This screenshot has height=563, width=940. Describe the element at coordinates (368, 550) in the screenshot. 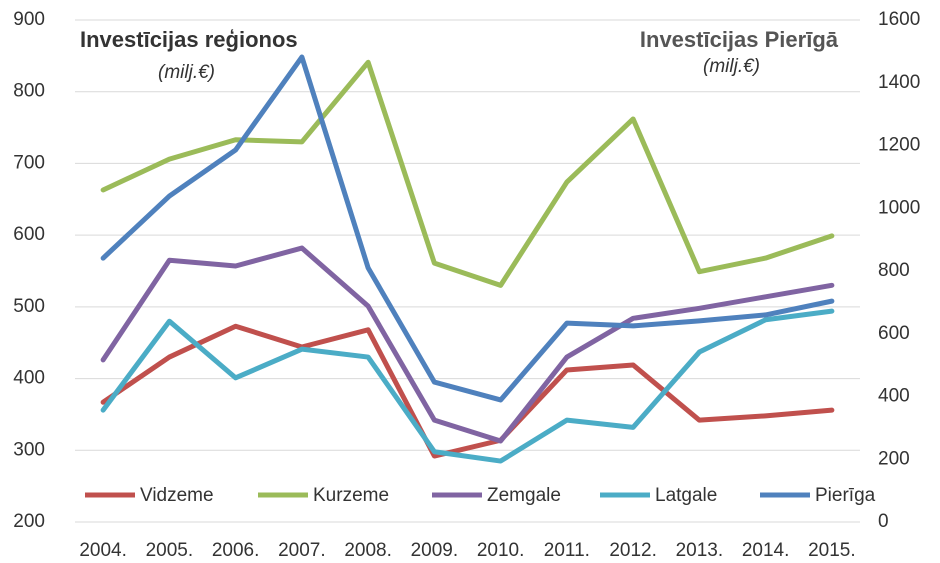

I see `x-tick-label: 2008.` at that location.